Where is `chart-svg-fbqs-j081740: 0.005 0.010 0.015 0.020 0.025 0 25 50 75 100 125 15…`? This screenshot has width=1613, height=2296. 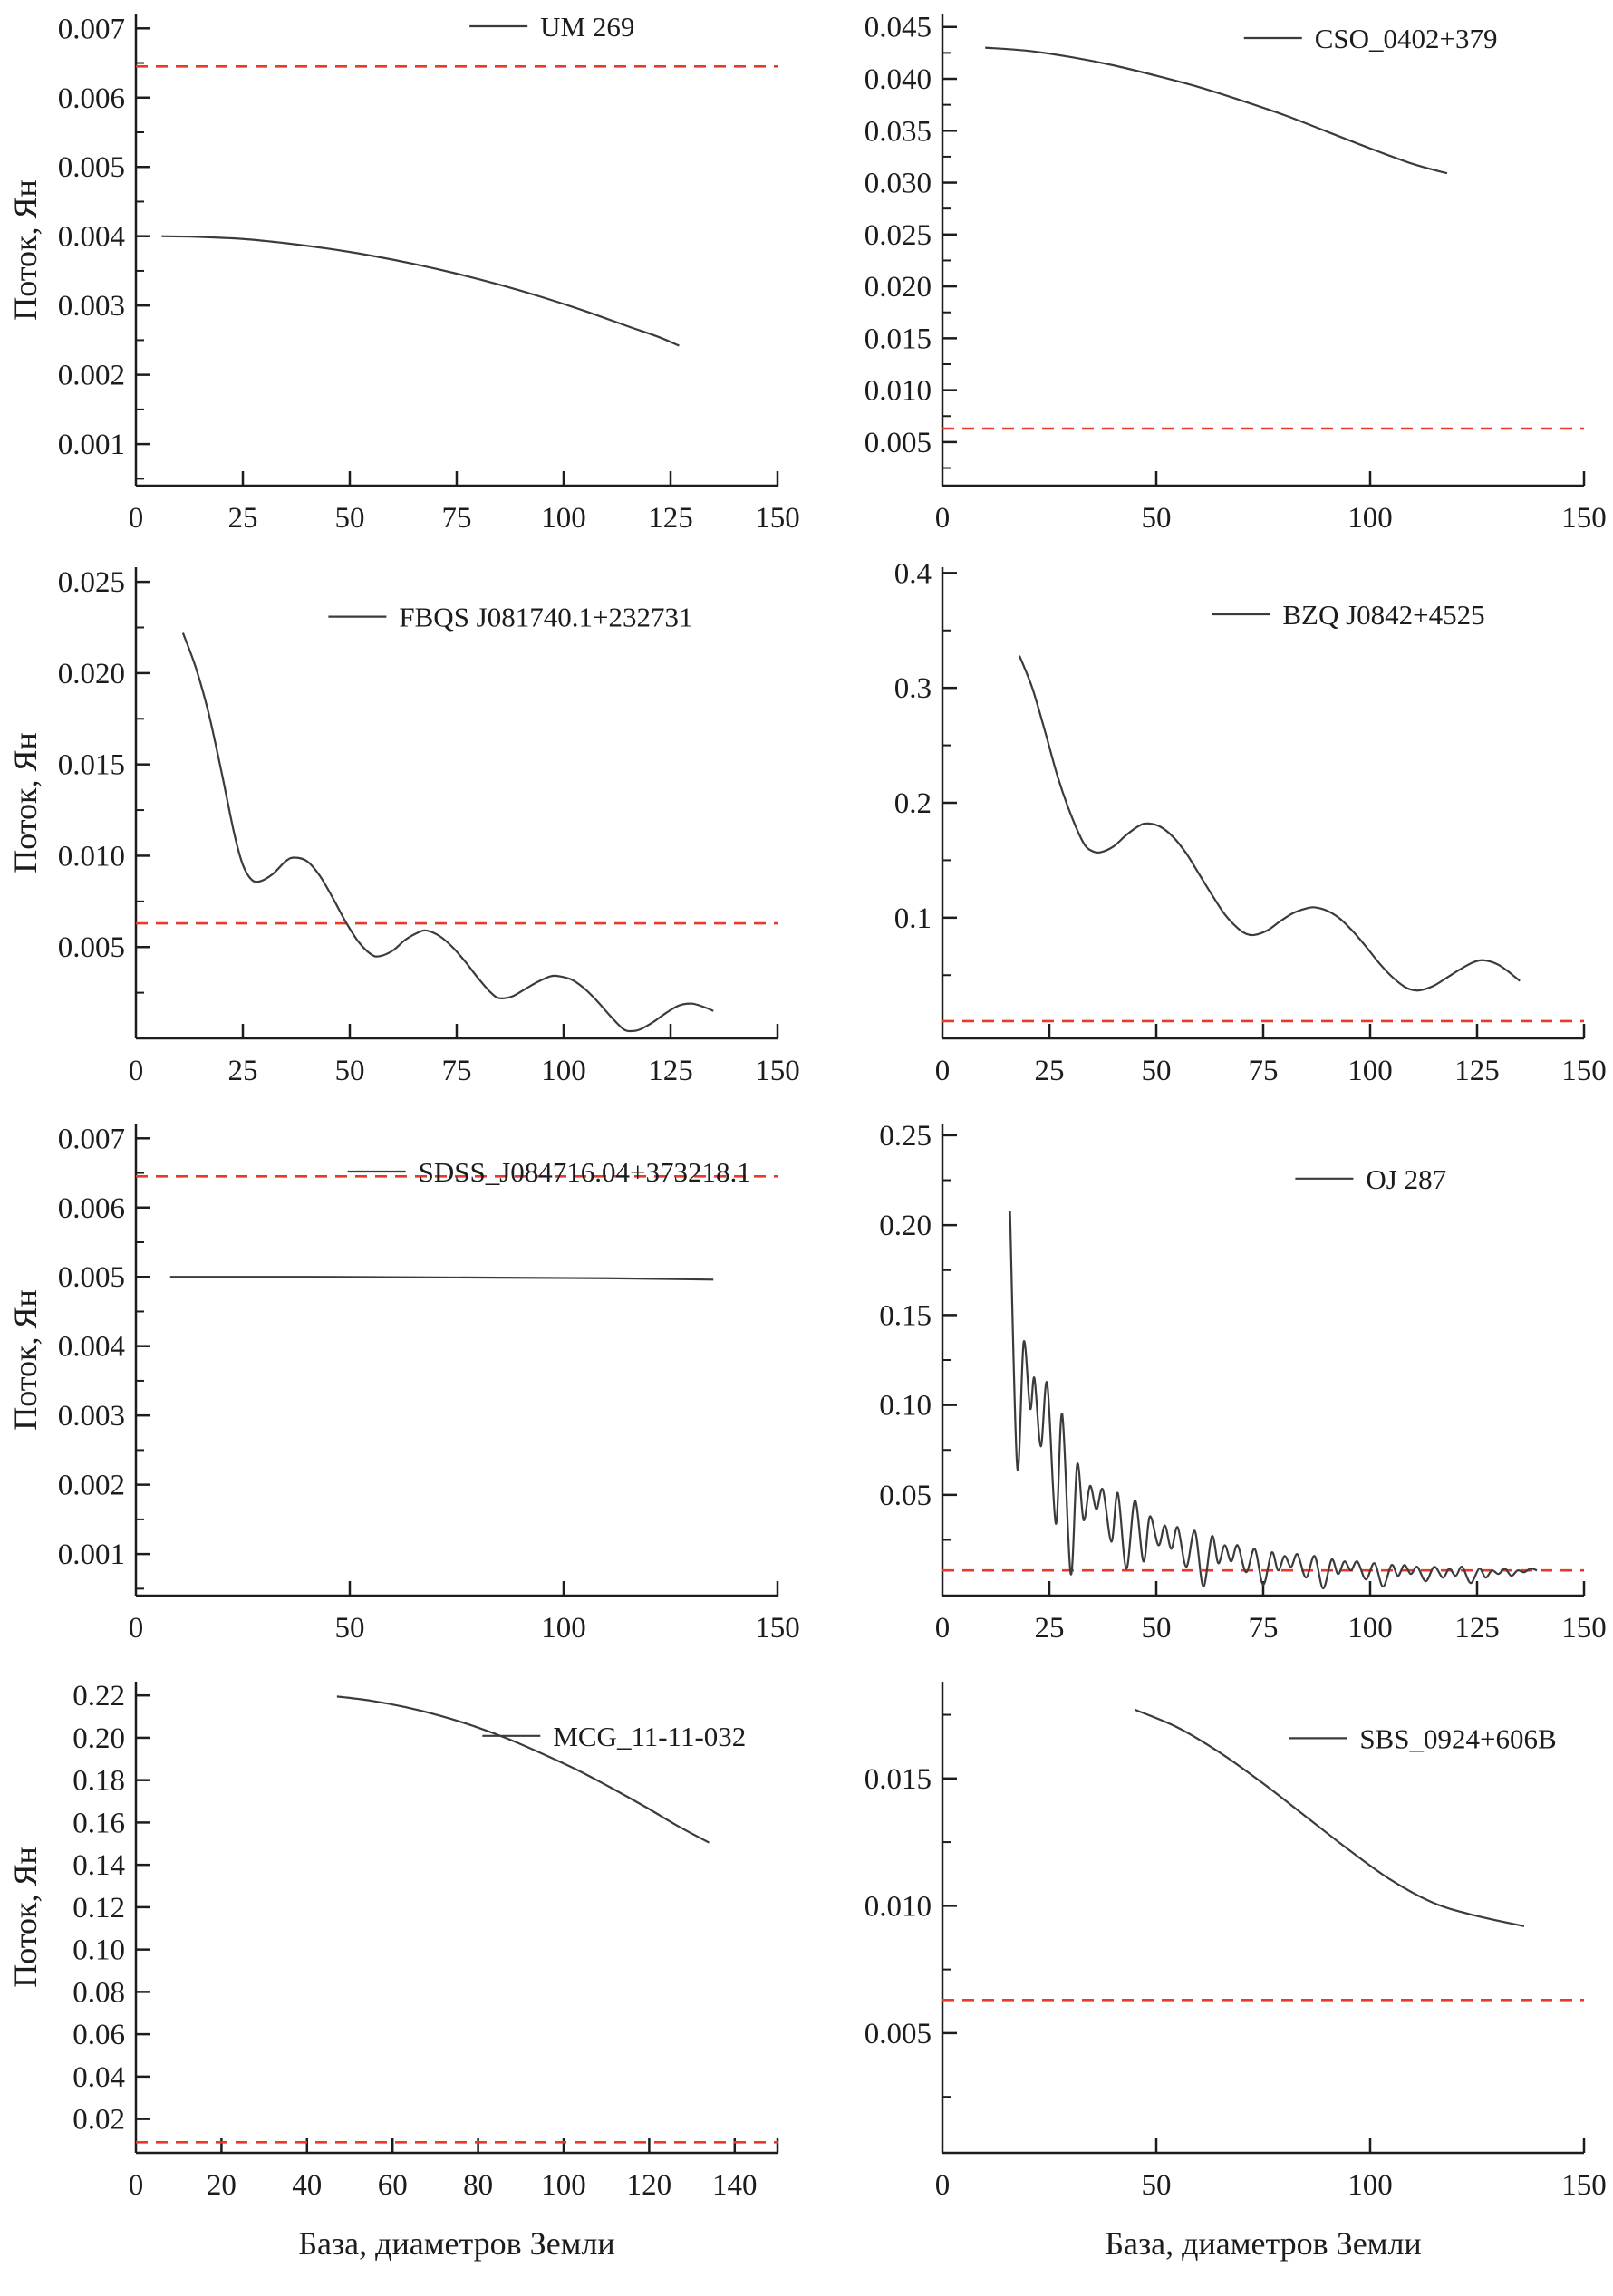 chart-svg-fbqs-j081740: 0.005 0.010 0.015 0.020 0.025 0 25 50 75 100 125 15… is located at coordinates (403, 827).